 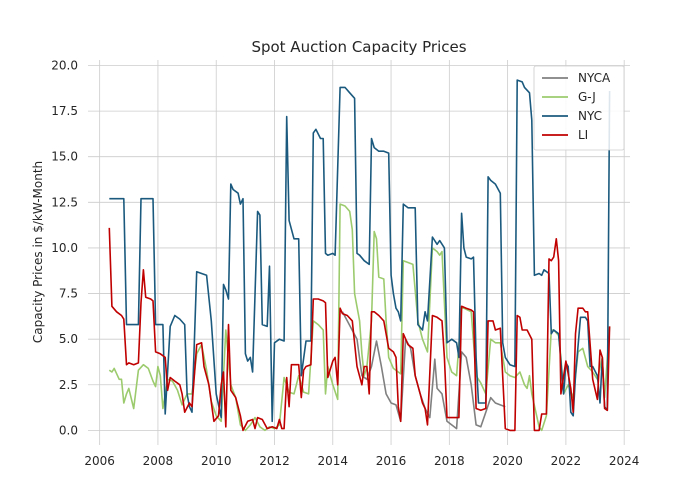 What do you see at coordinates (64, 202) in the screenshot?
I see `y-tick-label: 12.5` at bounding box center [64, 202].